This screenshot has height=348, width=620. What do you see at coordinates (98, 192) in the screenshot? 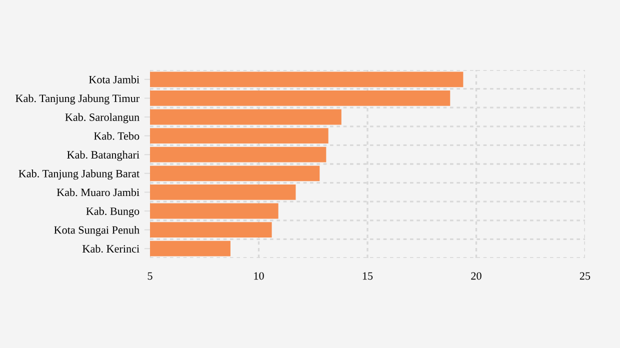
I see `y-tick-label: Kab. Muaro Jambi` at bounding box center [98, 192].